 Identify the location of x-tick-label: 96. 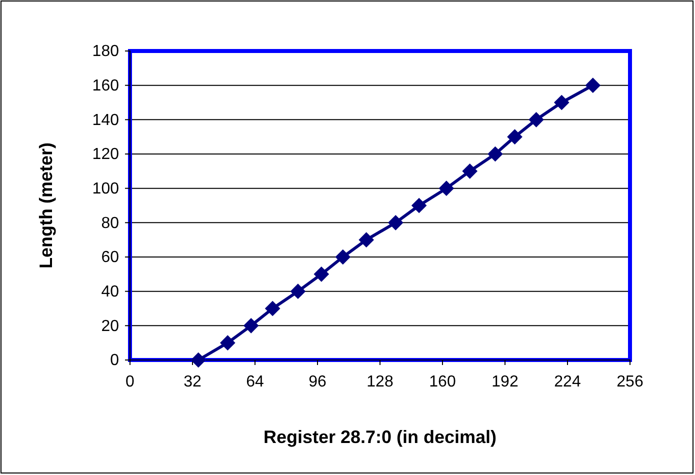
(317, 381).